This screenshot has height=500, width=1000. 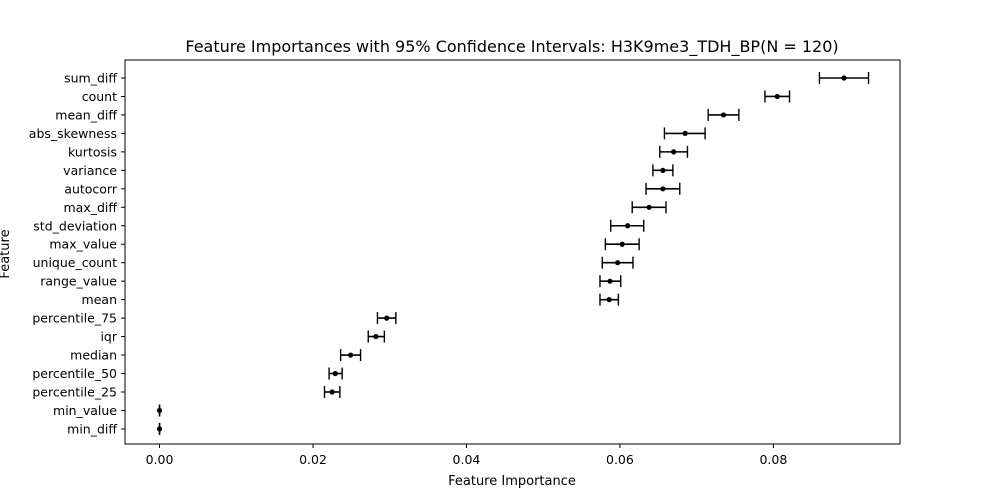 I want to click on x-axis-label: Feature Importance, so click(x=512, y=481).